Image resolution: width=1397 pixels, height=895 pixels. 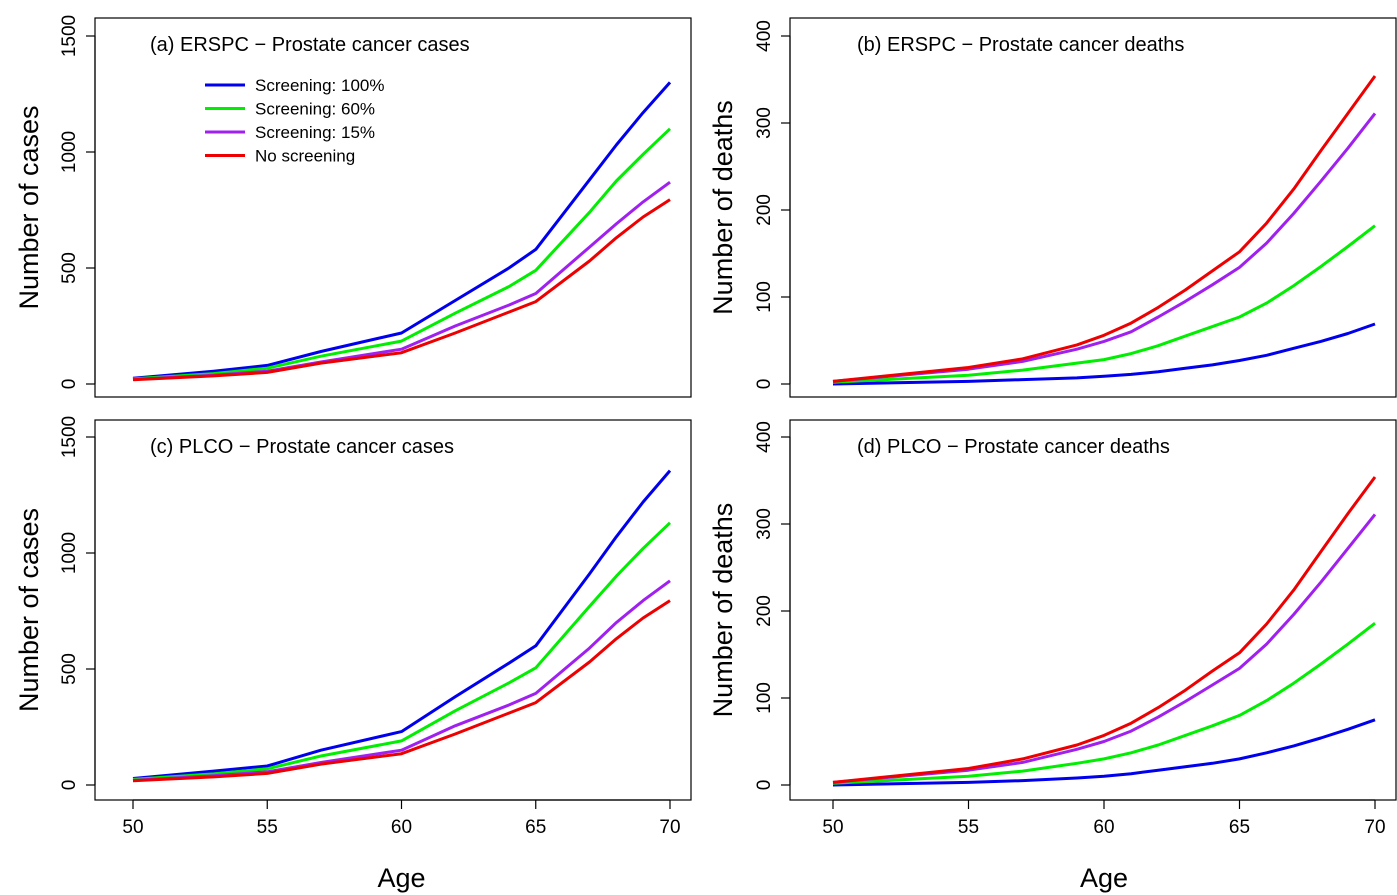 What do you see at coordinates (1013, 447) in the screenshot?
I see `panel-title: (d) PLCO − Prostate cancer deaths` at bounding box center [1013, 447].